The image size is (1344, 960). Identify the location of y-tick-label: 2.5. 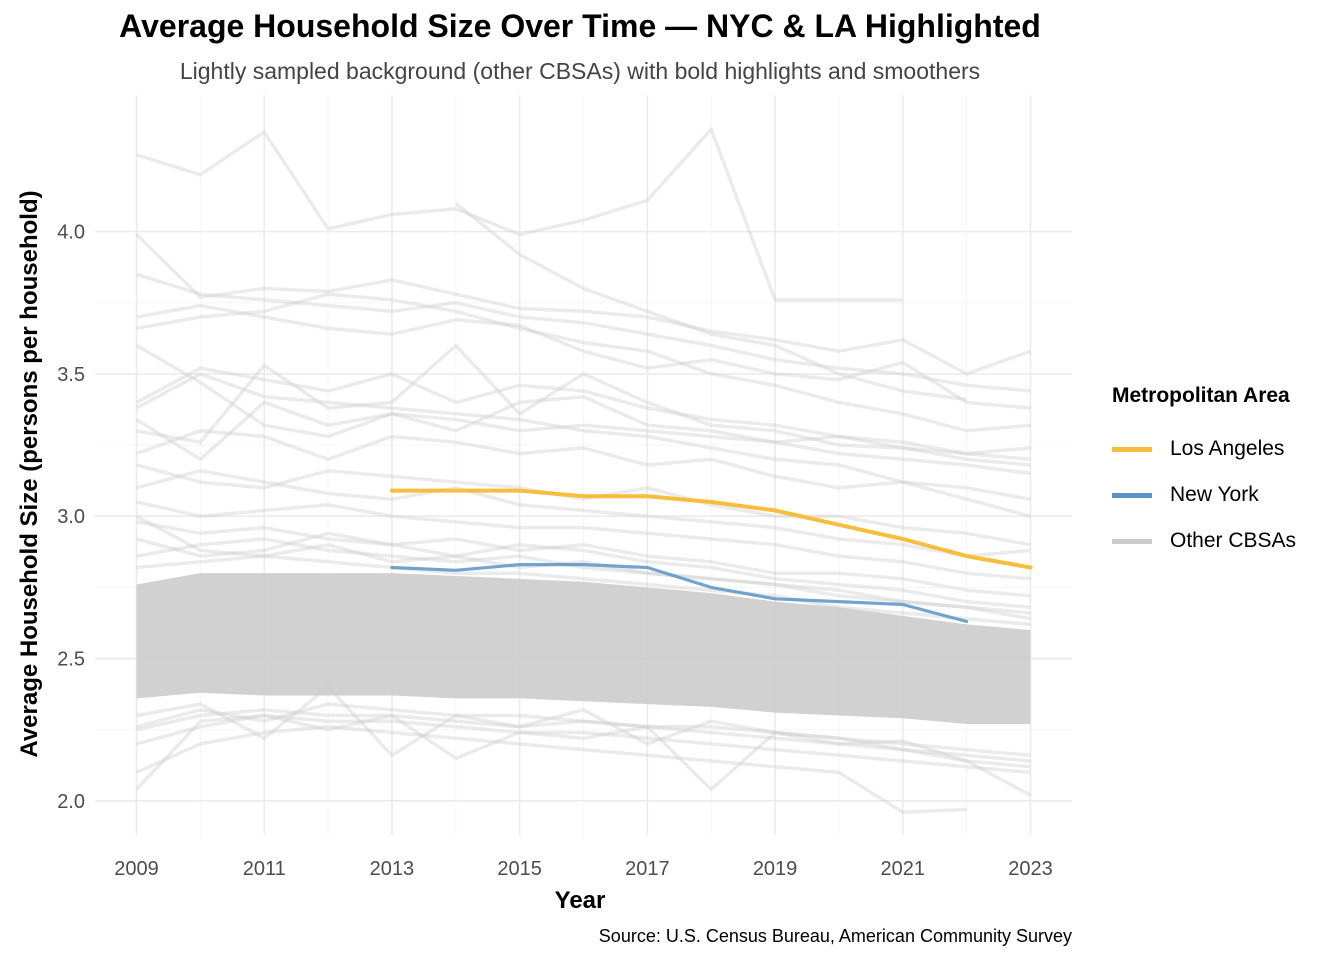
(71, 660).